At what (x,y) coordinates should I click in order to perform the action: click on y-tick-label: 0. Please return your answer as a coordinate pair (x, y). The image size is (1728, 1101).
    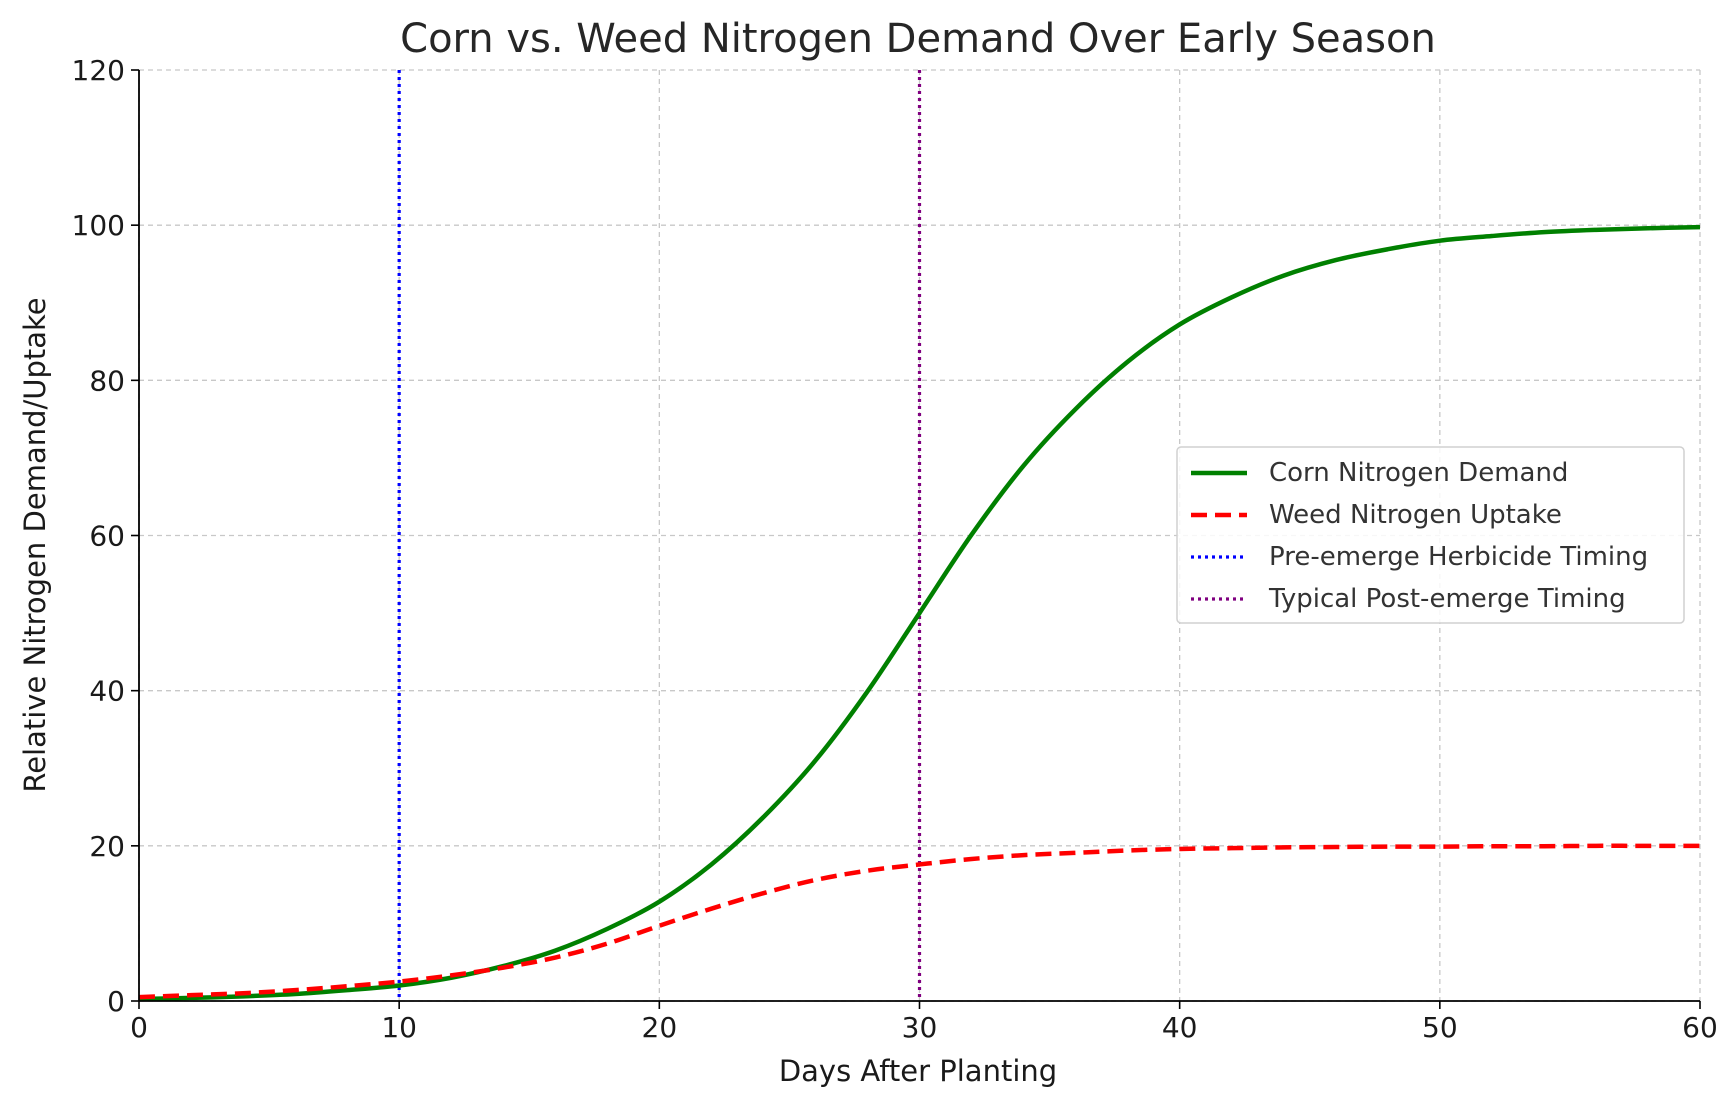
    Looking at the image, I should click on (116, 1001).